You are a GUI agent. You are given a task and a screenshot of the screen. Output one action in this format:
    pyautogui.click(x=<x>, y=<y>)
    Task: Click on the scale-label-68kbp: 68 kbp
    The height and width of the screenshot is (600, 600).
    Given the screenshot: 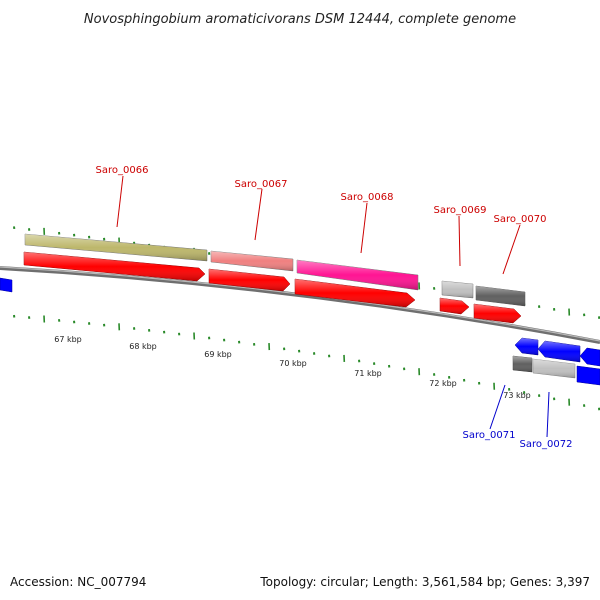 What is the action you would take?
    pyautogui.click(x=143, y=346)
    